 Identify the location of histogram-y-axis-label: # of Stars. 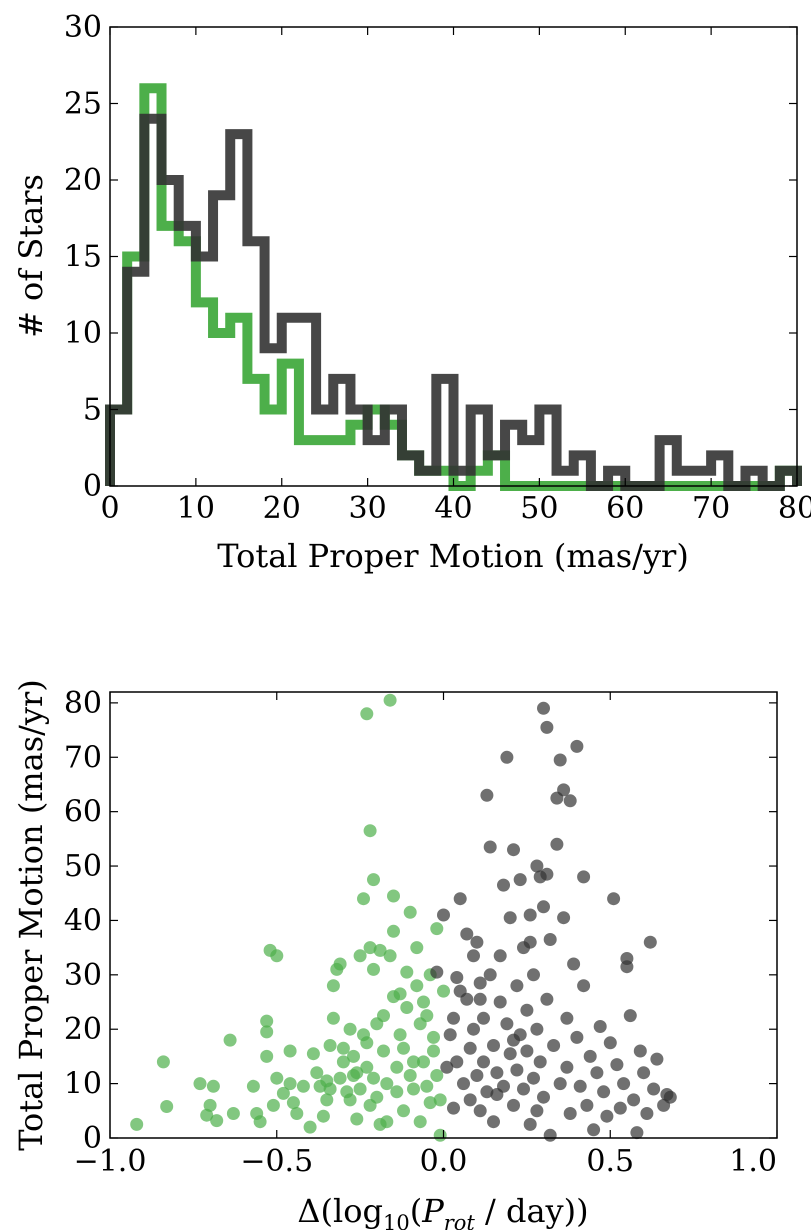
(31, 256).